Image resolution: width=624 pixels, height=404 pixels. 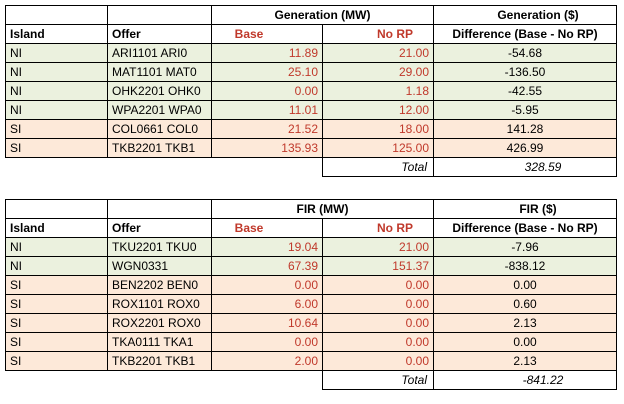 I want to click on total-row: Total 328.59, so click(x=311, y=167).